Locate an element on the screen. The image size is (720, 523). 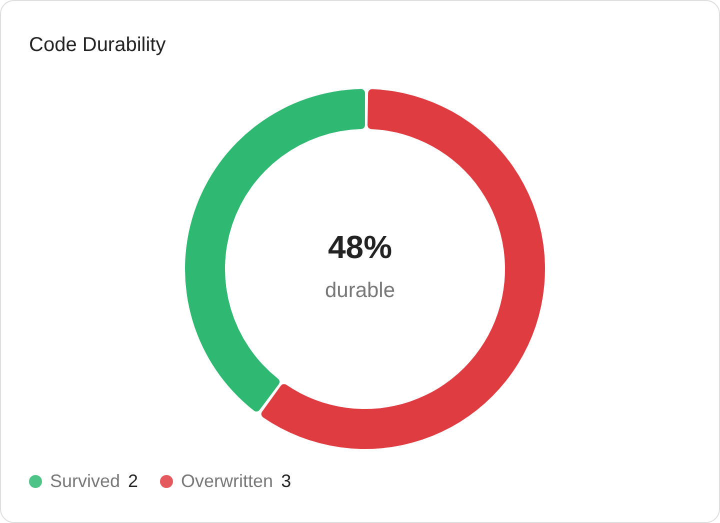
text: durable is located at coordinates (360, 291).